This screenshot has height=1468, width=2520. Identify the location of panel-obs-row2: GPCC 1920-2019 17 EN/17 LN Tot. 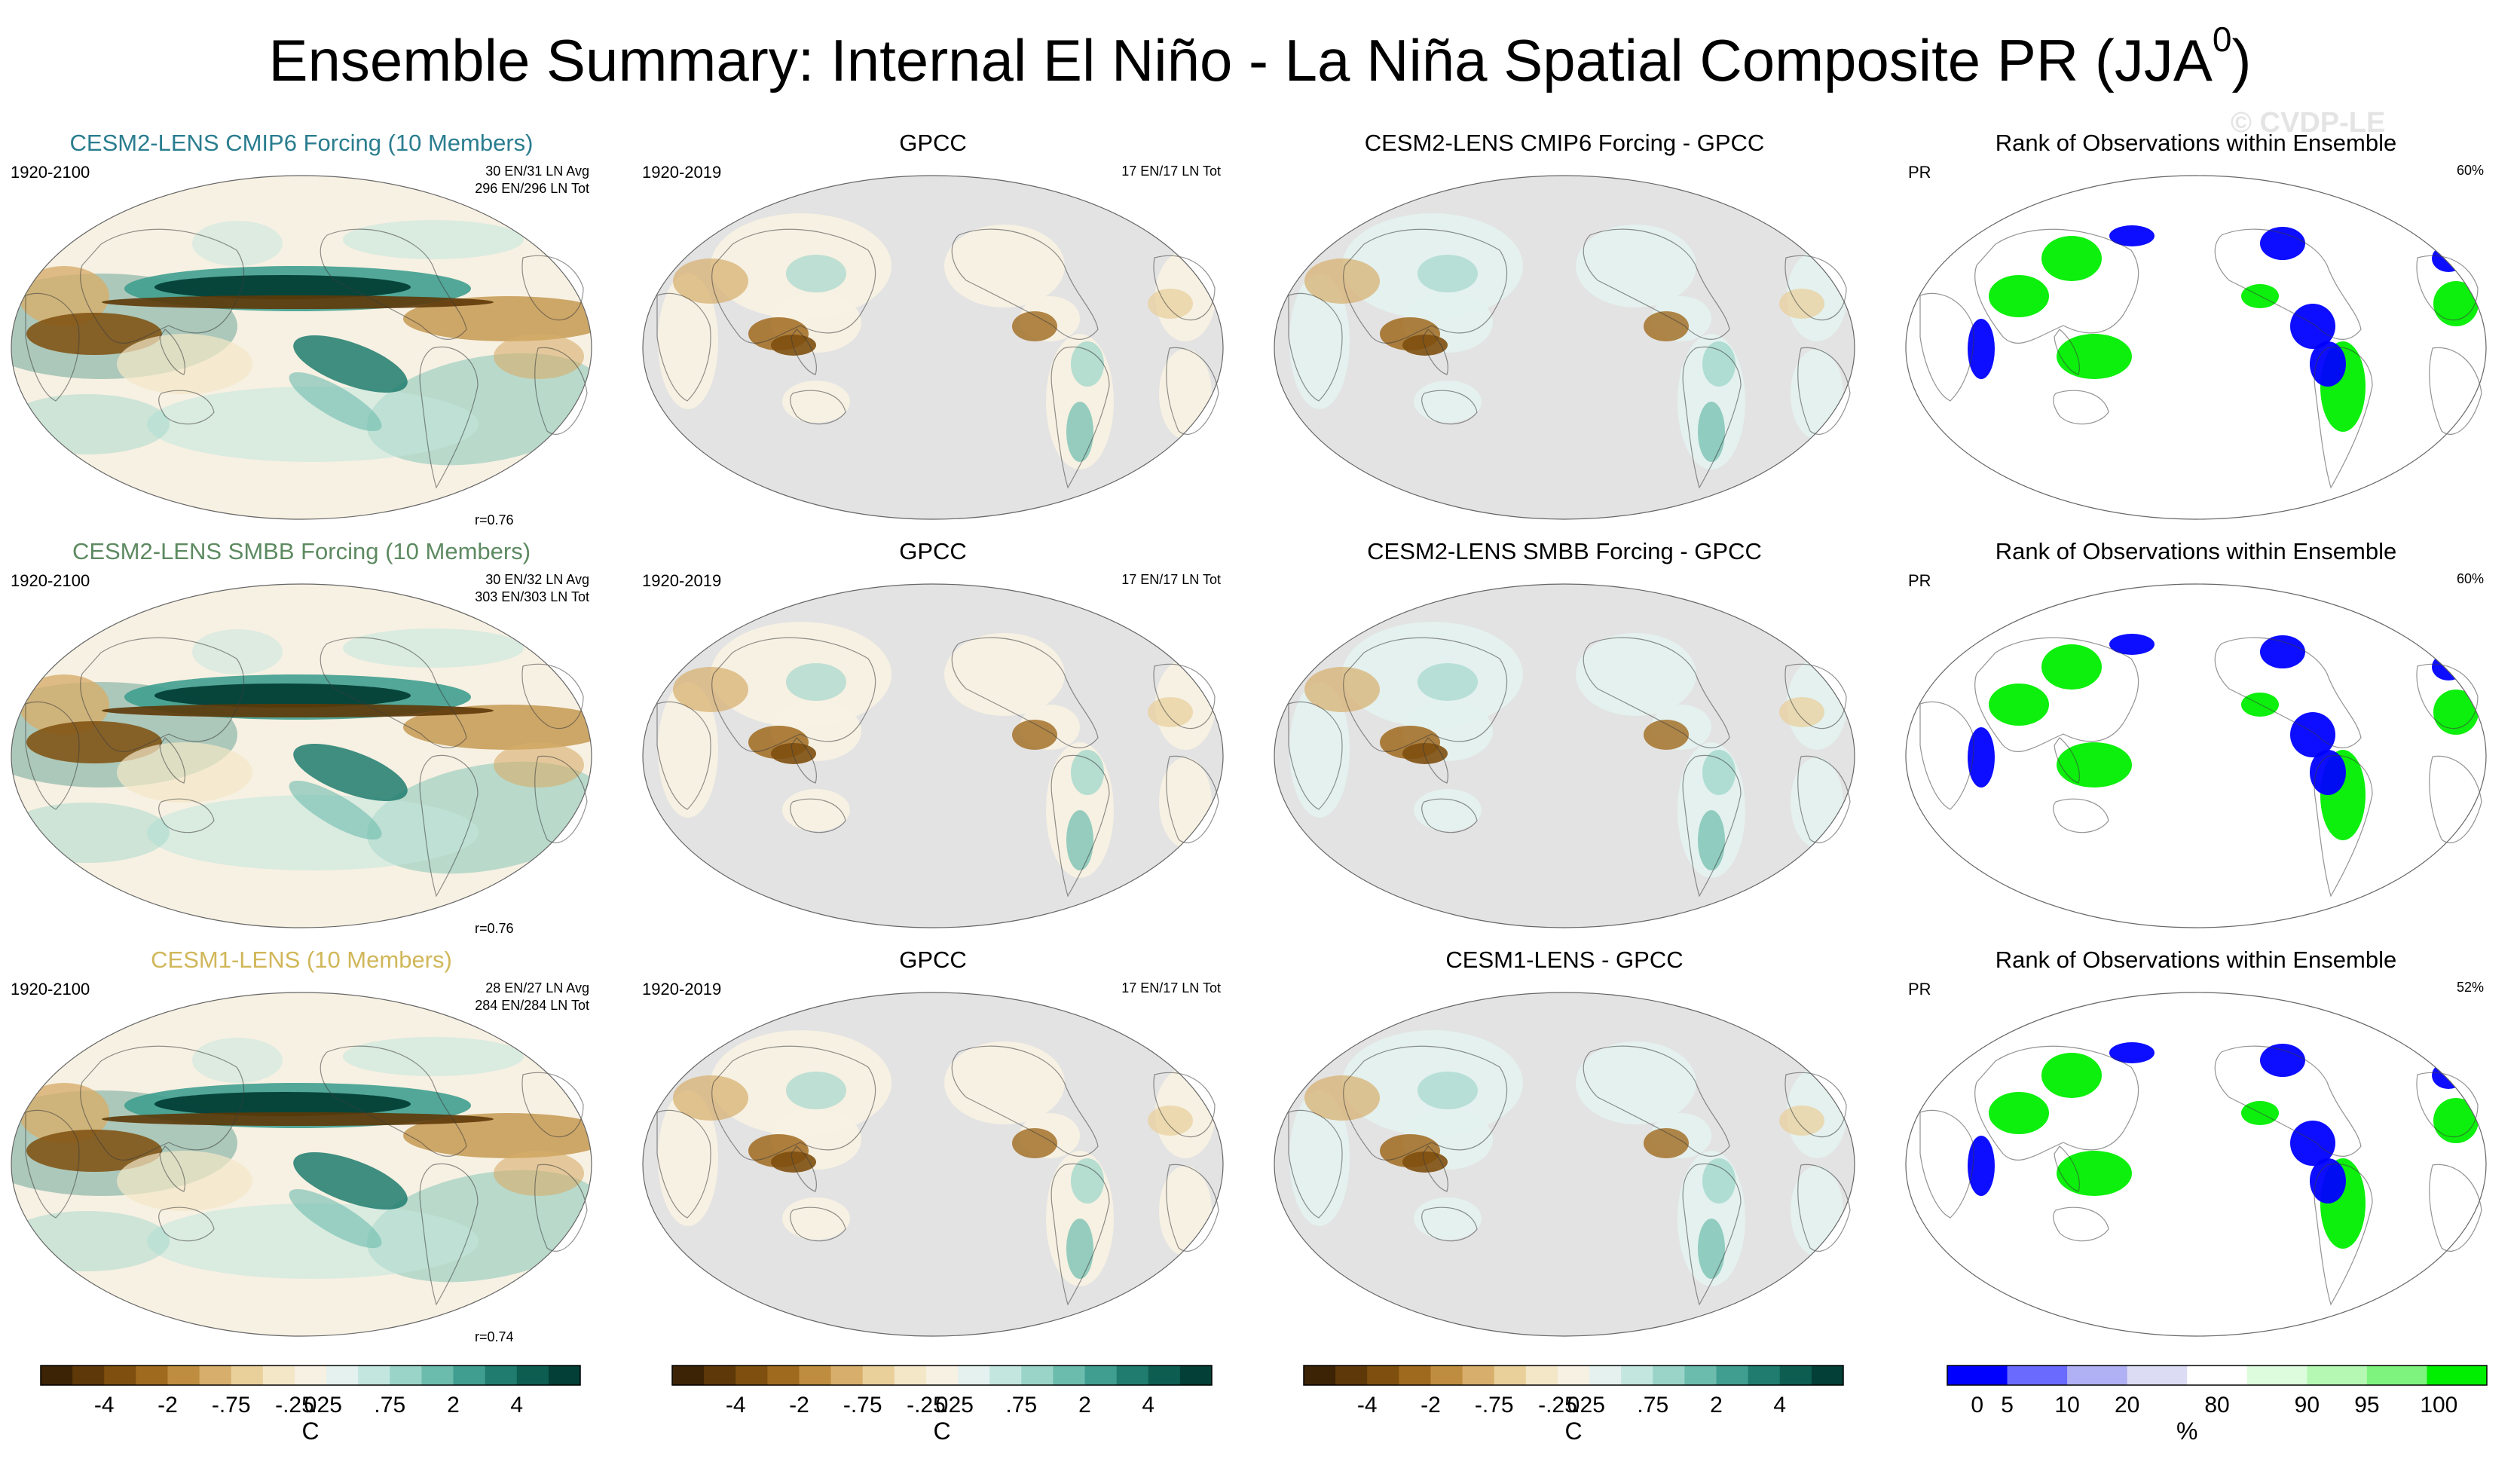
(933, 748).